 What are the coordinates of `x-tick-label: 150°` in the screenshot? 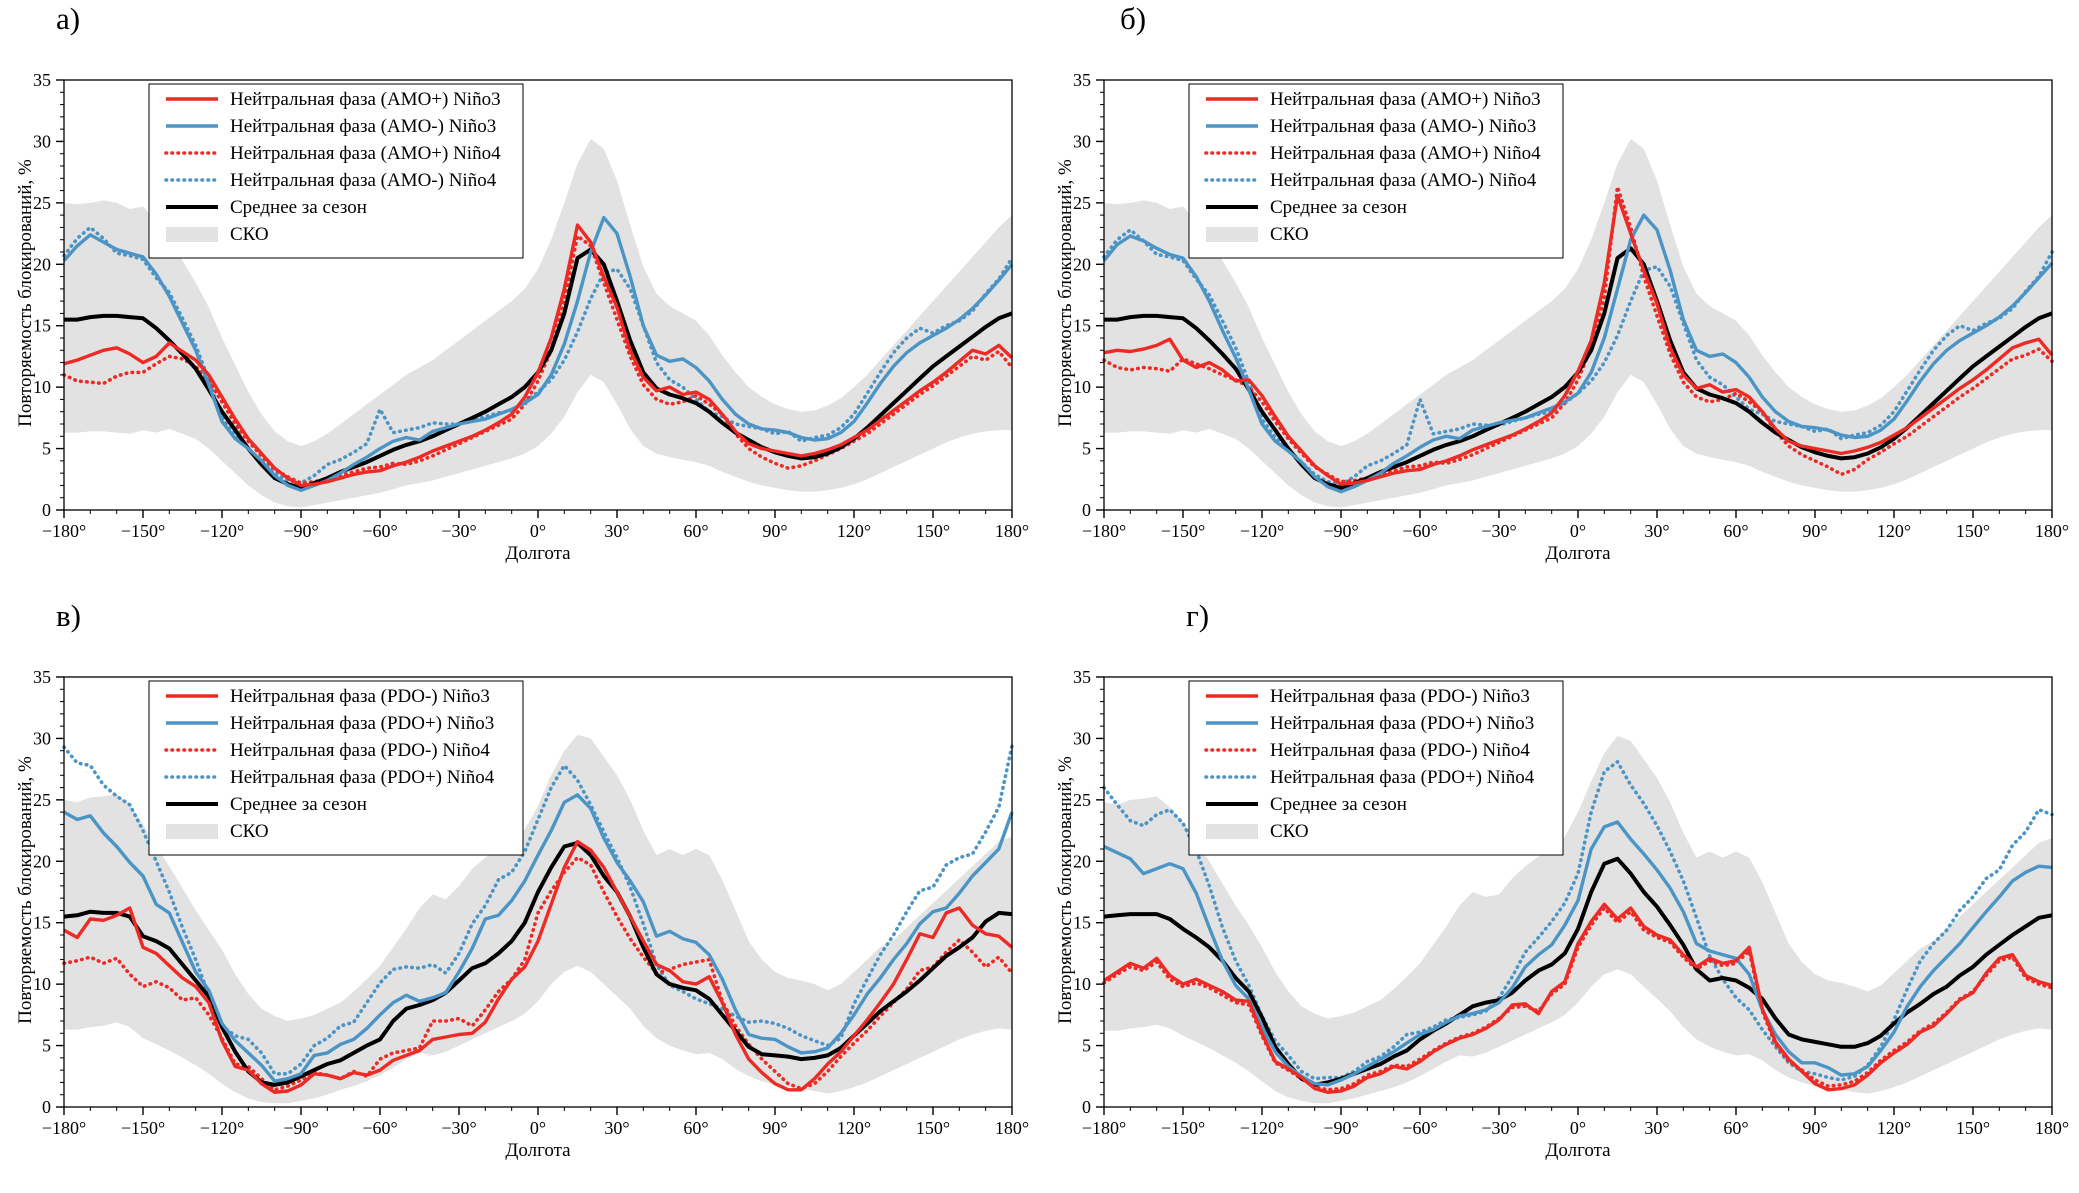 It's located at (933, 531).